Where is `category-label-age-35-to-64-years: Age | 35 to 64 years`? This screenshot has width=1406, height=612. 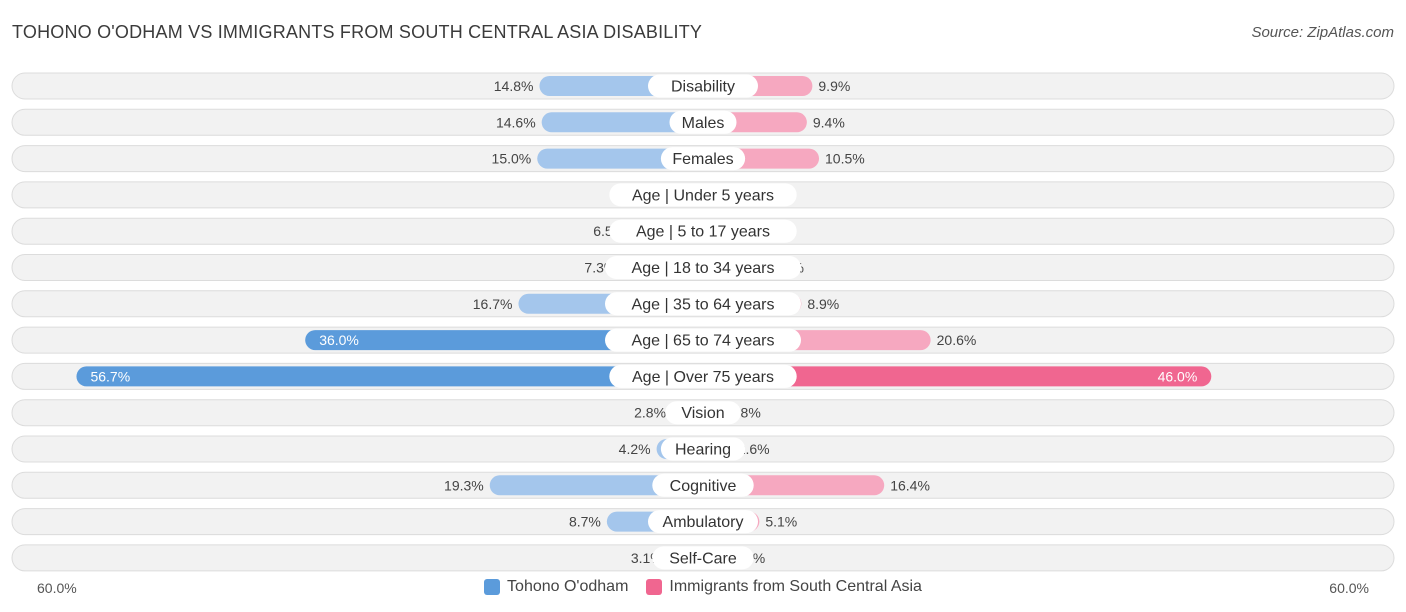 category-label-age-35-to-64-years: Age | 35 to 64 years is located at coordinates (703, 304).